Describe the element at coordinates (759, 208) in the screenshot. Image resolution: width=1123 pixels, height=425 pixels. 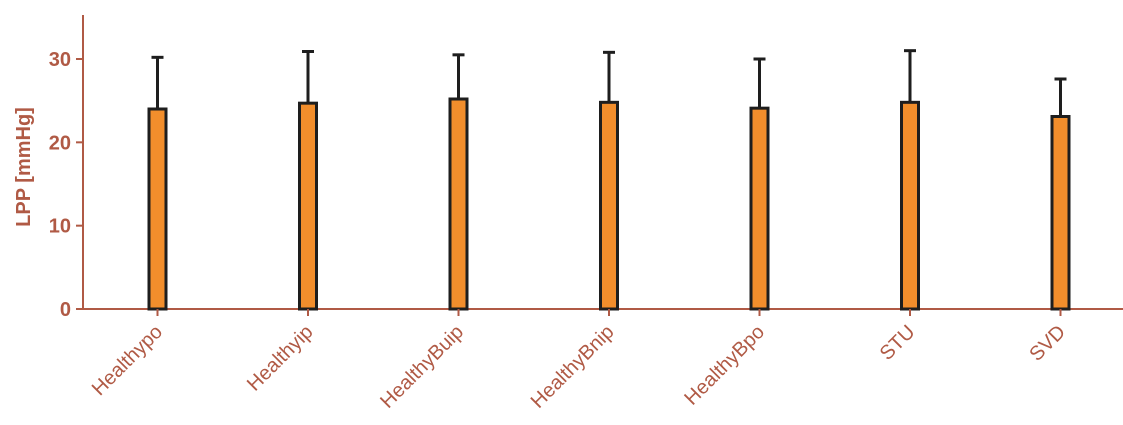
I see `bar-healthybpo` at that location.